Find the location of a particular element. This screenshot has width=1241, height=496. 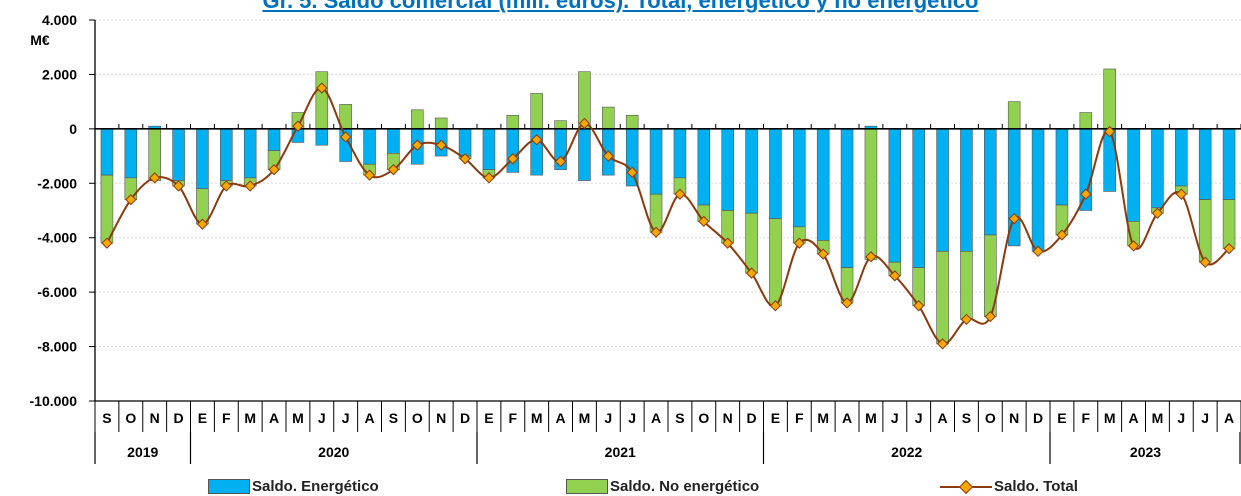

legend-label-energetico: Saldo. Energético is located at coordinates (315, 486).